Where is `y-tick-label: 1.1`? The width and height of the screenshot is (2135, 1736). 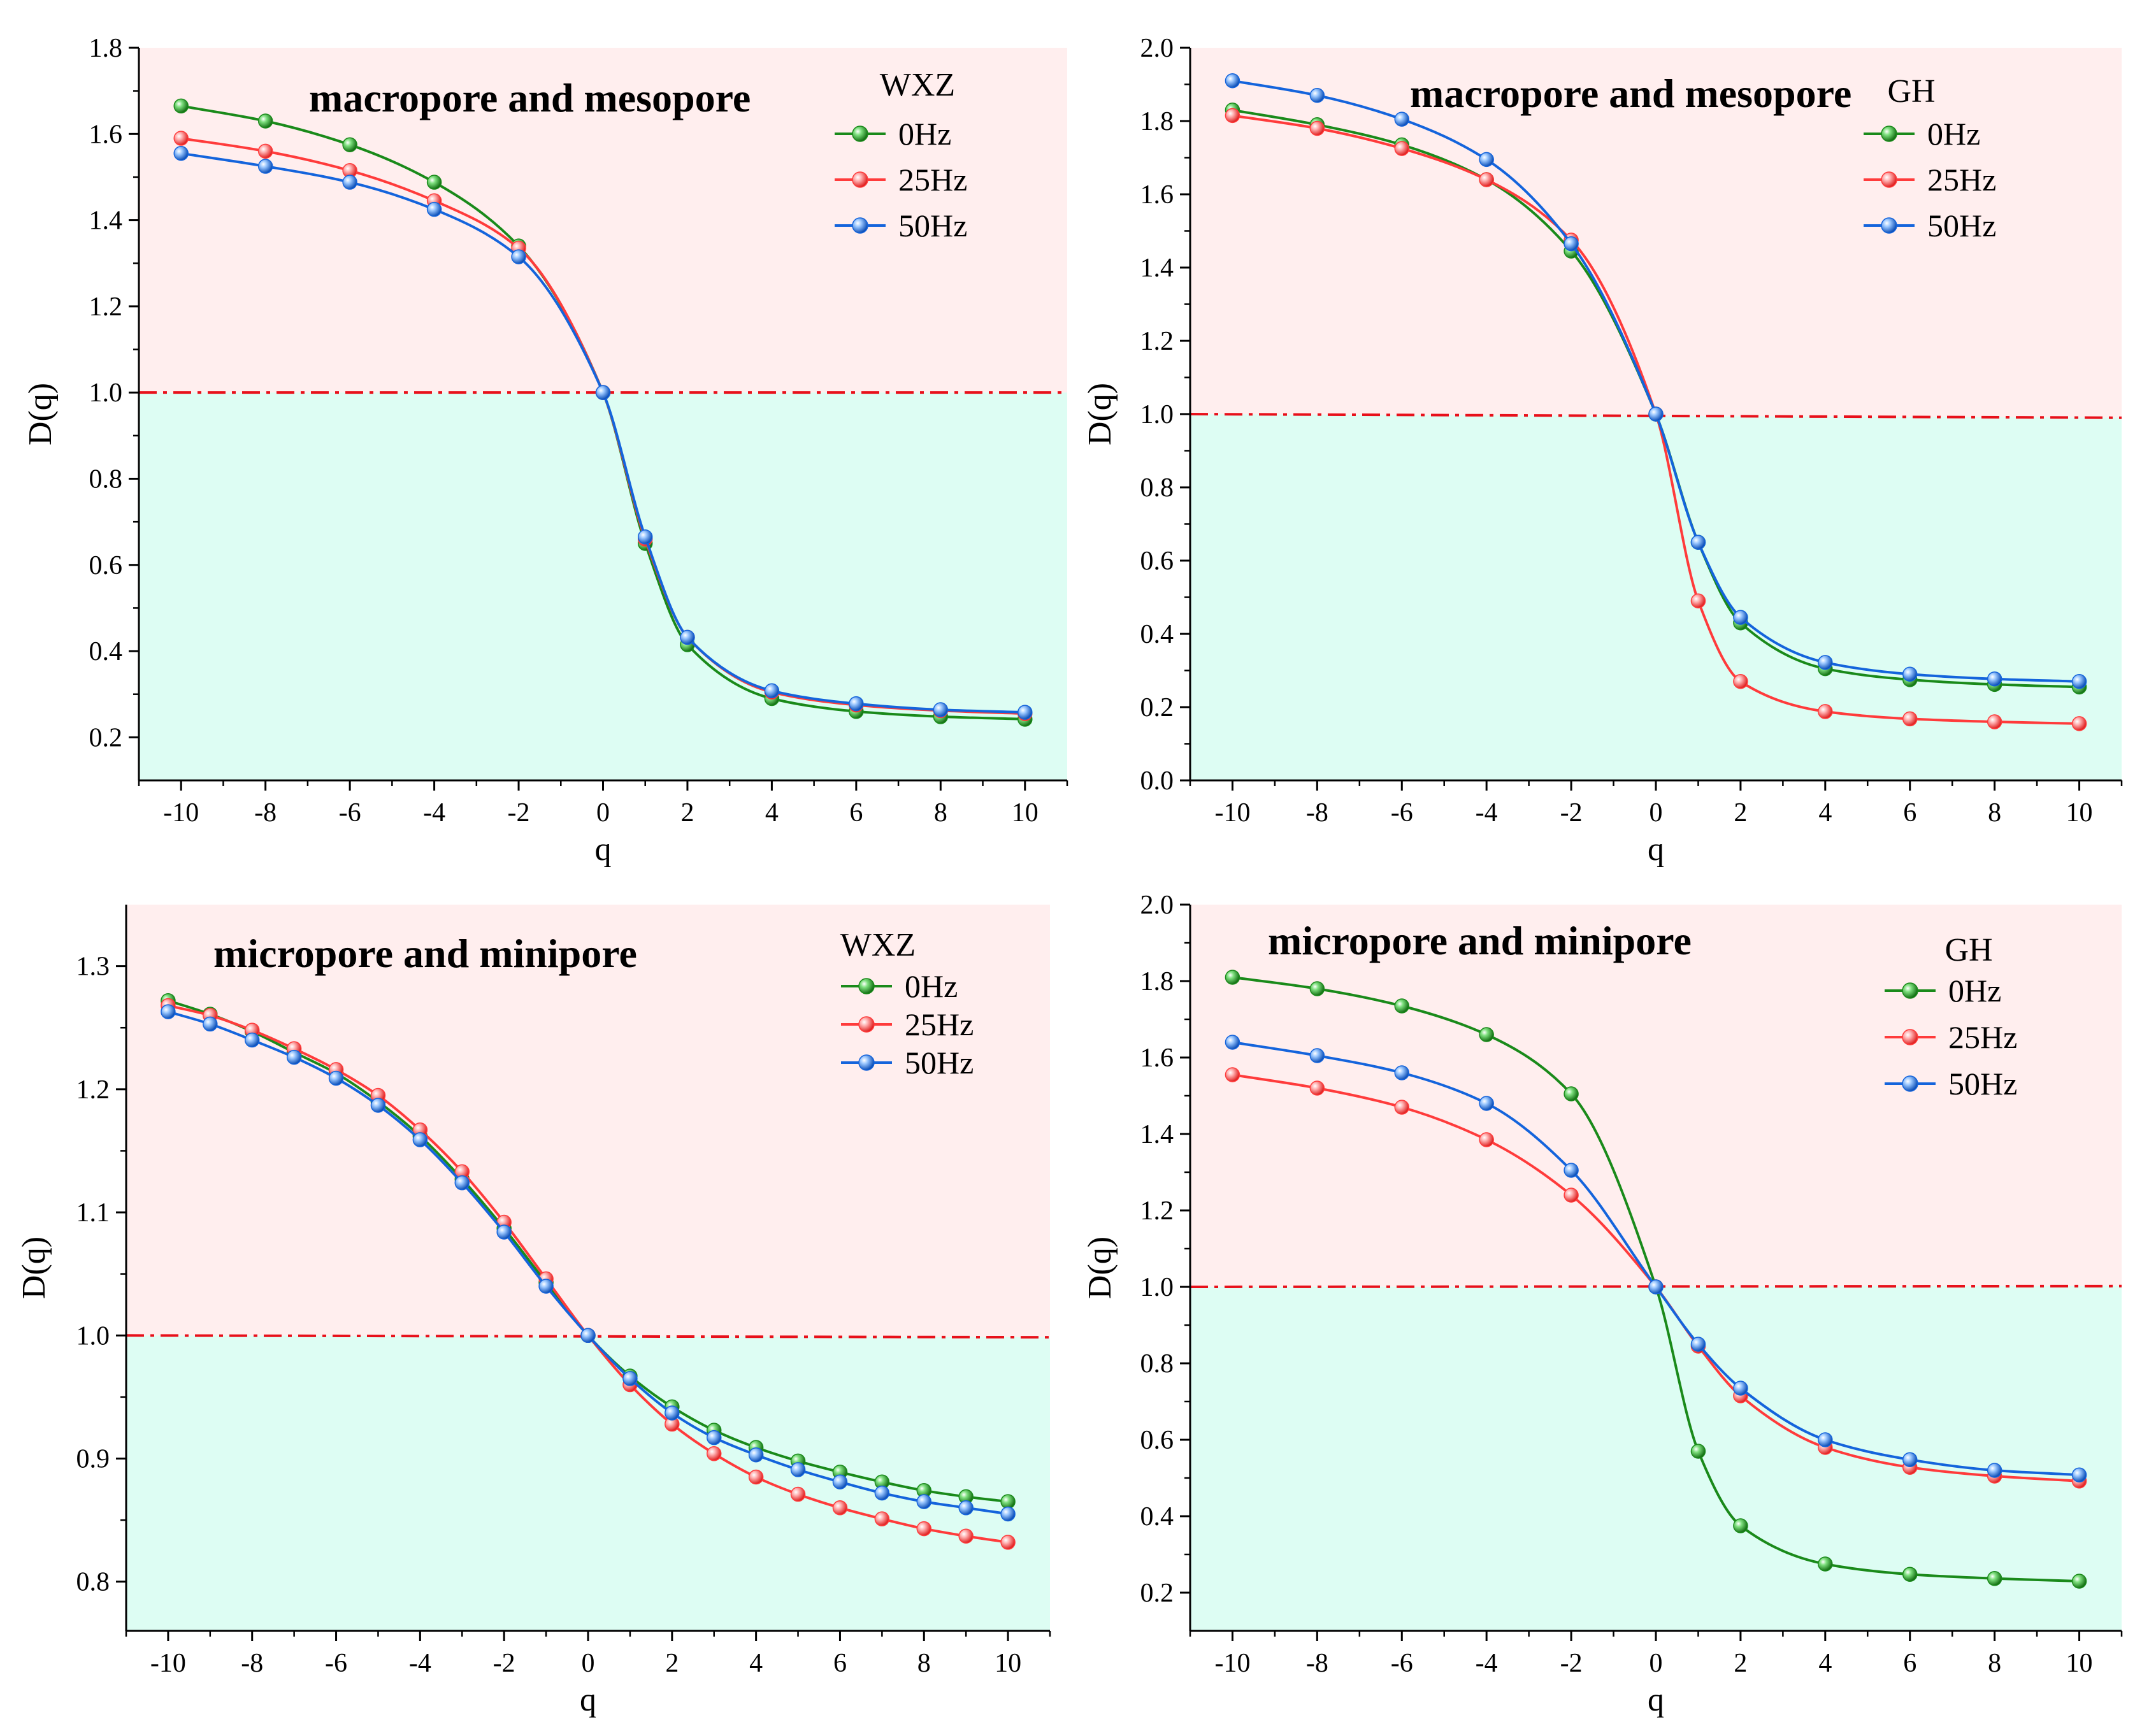 y-tick-label: 1.1 is located at coordinates (93, 1213).